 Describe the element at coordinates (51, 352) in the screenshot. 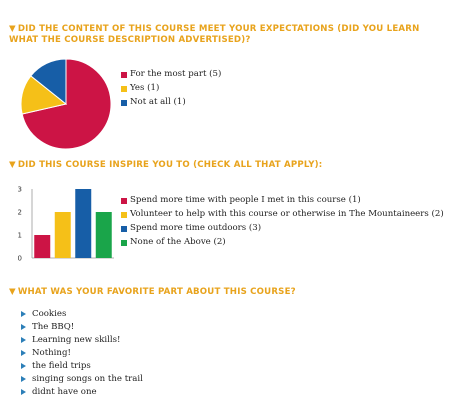

I see `answer-text: Nothing!` at that location.